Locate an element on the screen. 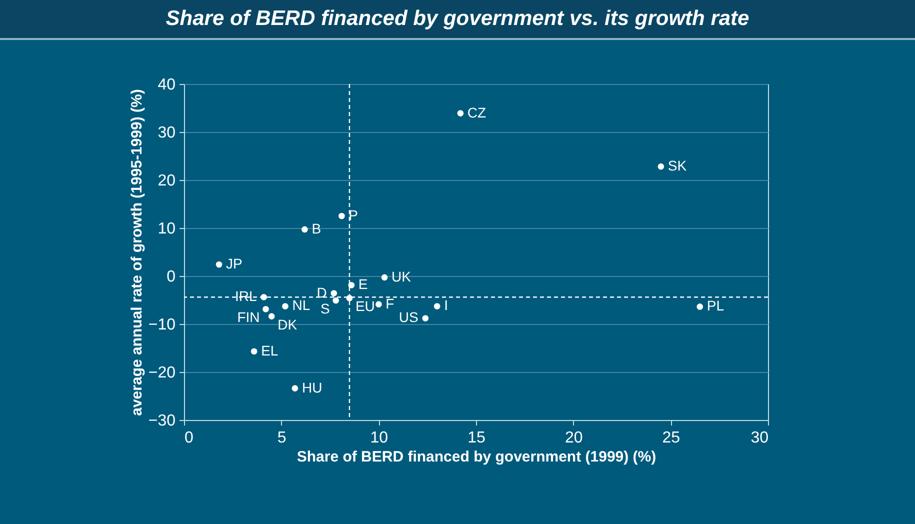  series-label: PL is located at coordinates (715, 306).